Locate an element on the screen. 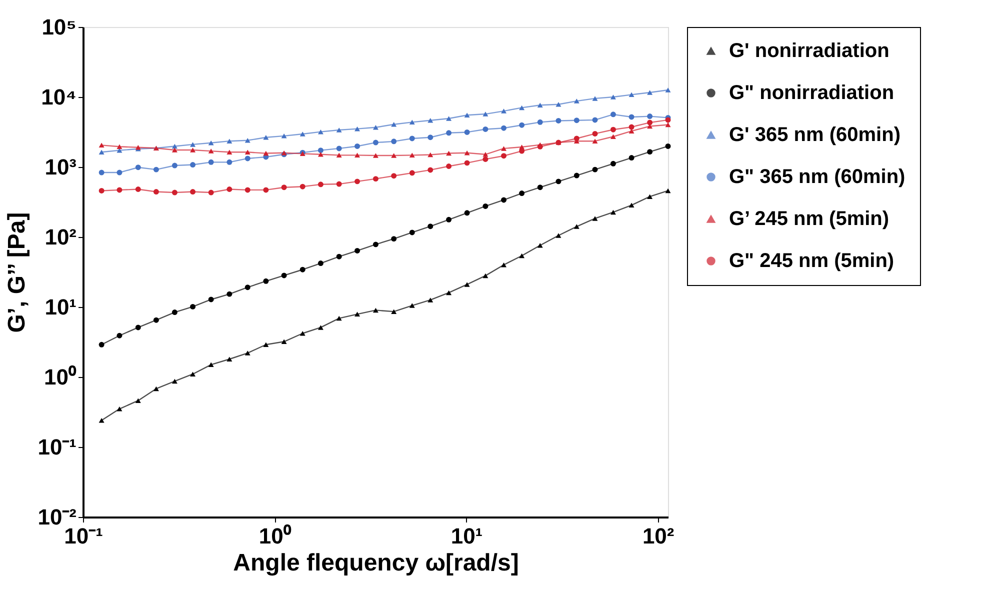 The height and width of the screenshot is (590, 984). legend-label: G" 365 nm (60min) is located at coordinates (817, 177).